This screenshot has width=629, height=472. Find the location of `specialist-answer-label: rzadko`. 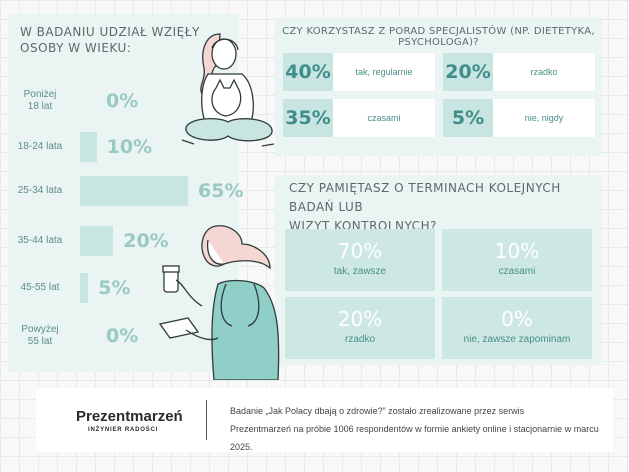

specialist-answer-label: rzadko is located at coordinates (544, 72).